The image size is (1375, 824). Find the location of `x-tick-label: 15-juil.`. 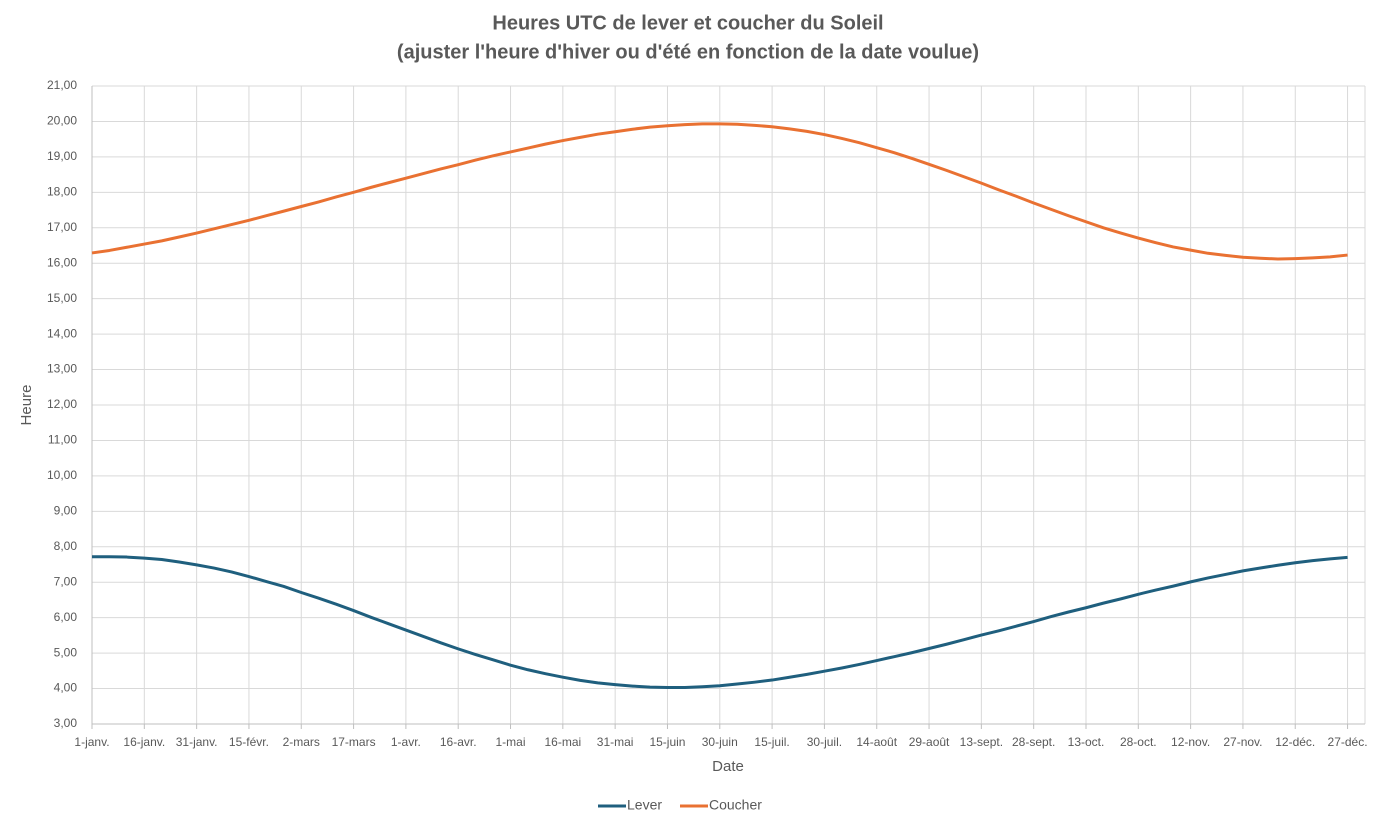

x-tick-label: 15-juil. is located at coordinates (771, 742).